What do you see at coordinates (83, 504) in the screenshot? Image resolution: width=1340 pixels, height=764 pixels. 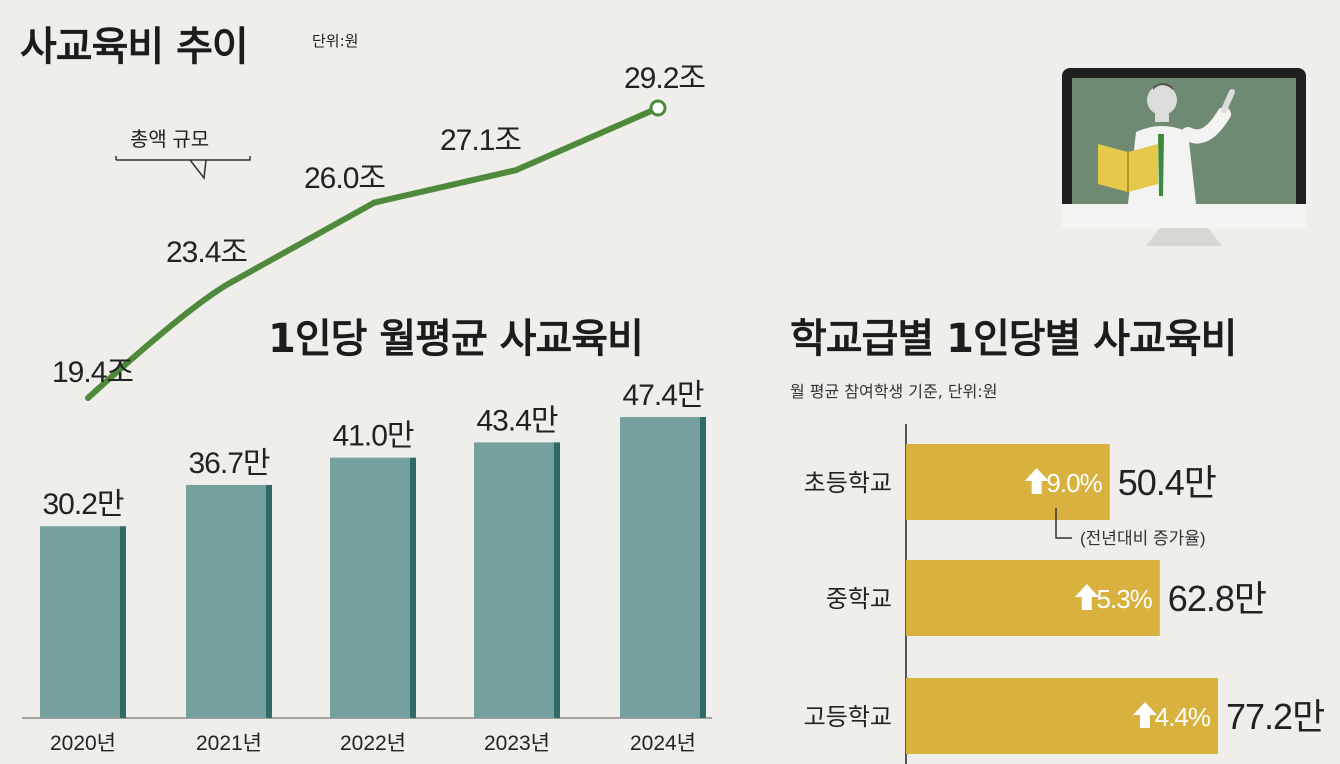 I see `bar-value-label: 30.2만` at bounding box center [83, 504].